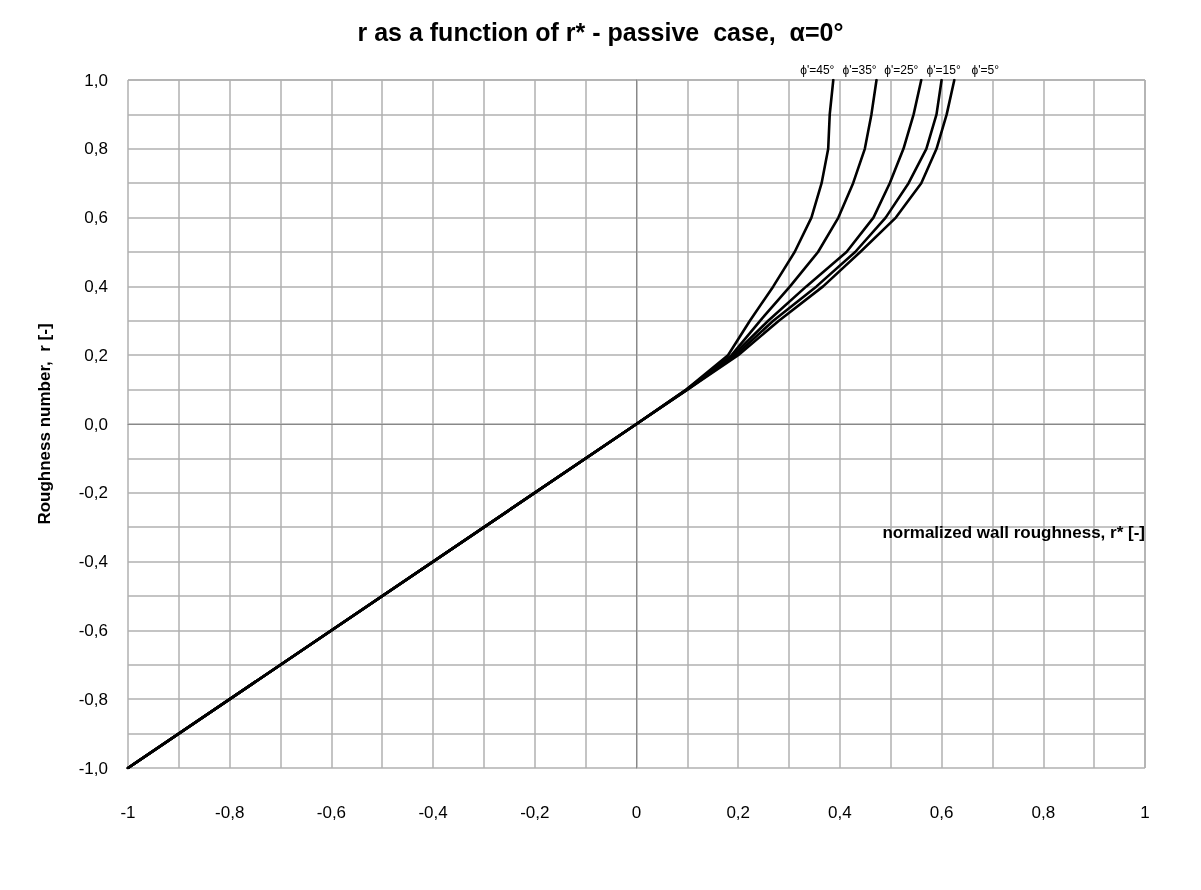 This screenshot has width=1201, height=890. Describe the element at coordinates (128, 812) in the screenshot. I see `x-tick-label: -1` at that location.